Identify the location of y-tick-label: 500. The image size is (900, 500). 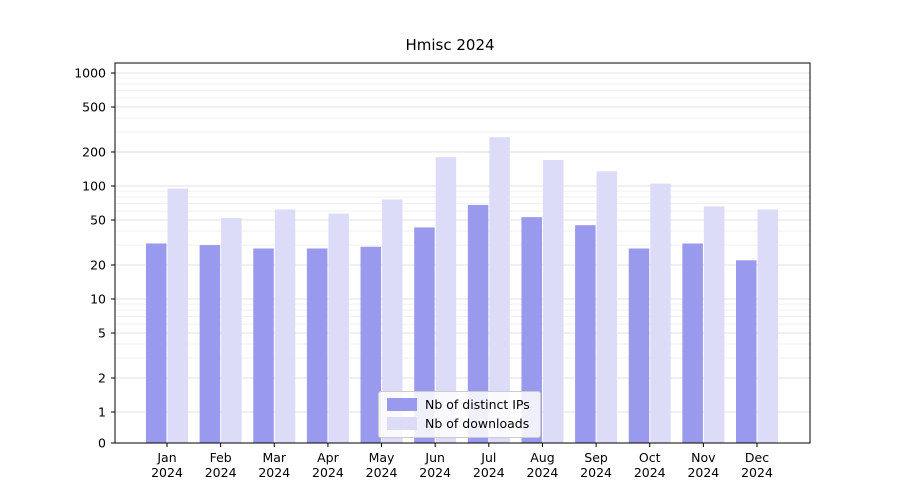
(94, 107).